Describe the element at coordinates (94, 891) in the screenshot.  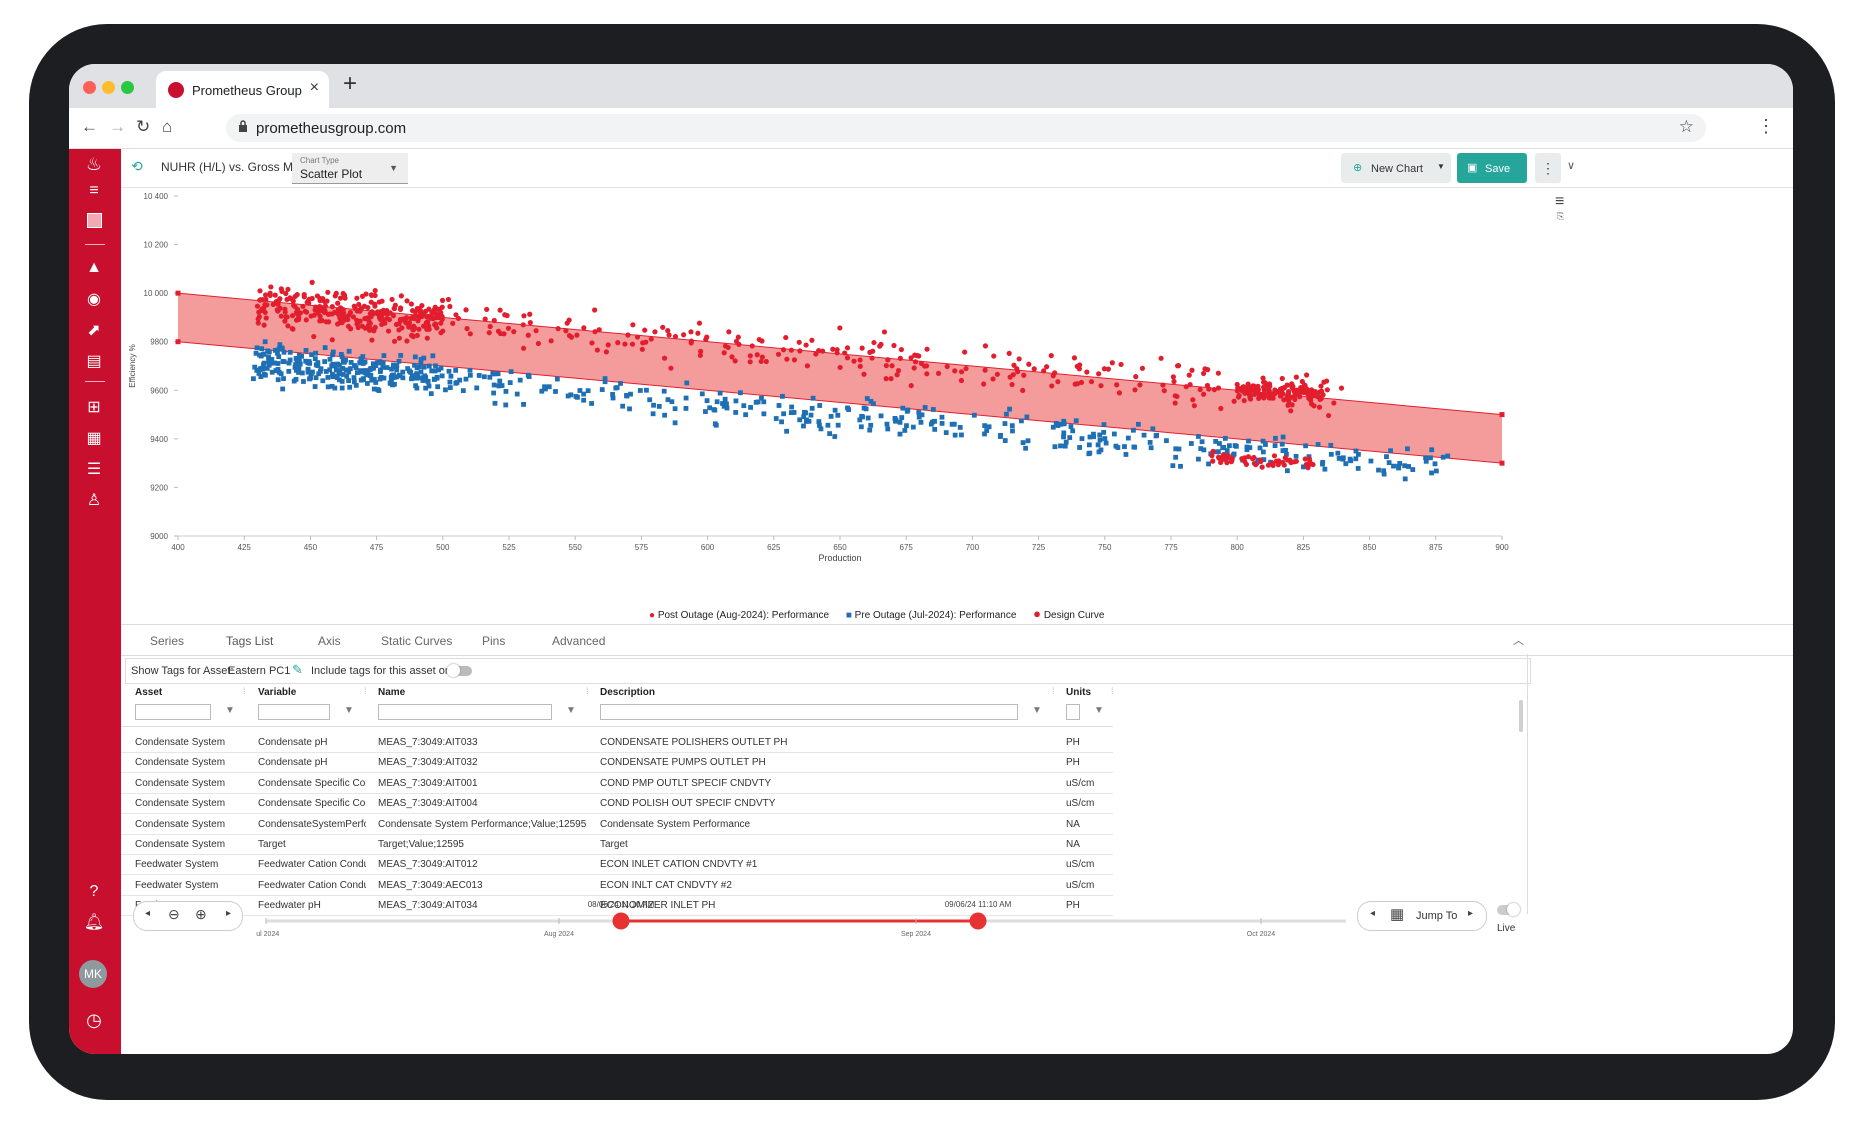
I see `help-icon: ?` at that location.